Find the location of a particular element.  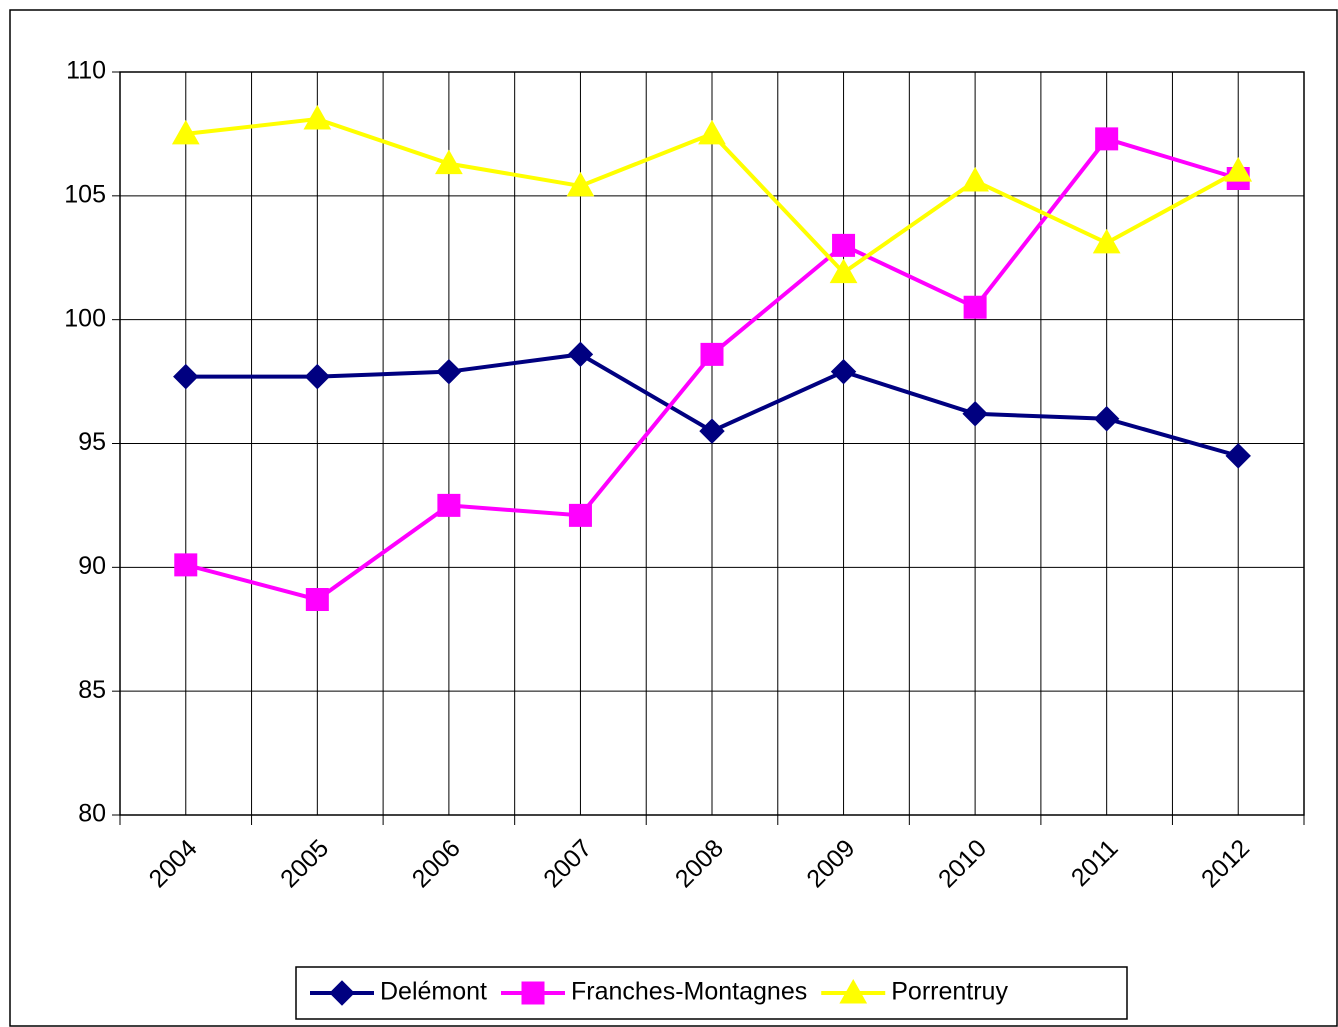

y-tick-label: 110 is located at coordinates (86, 71).